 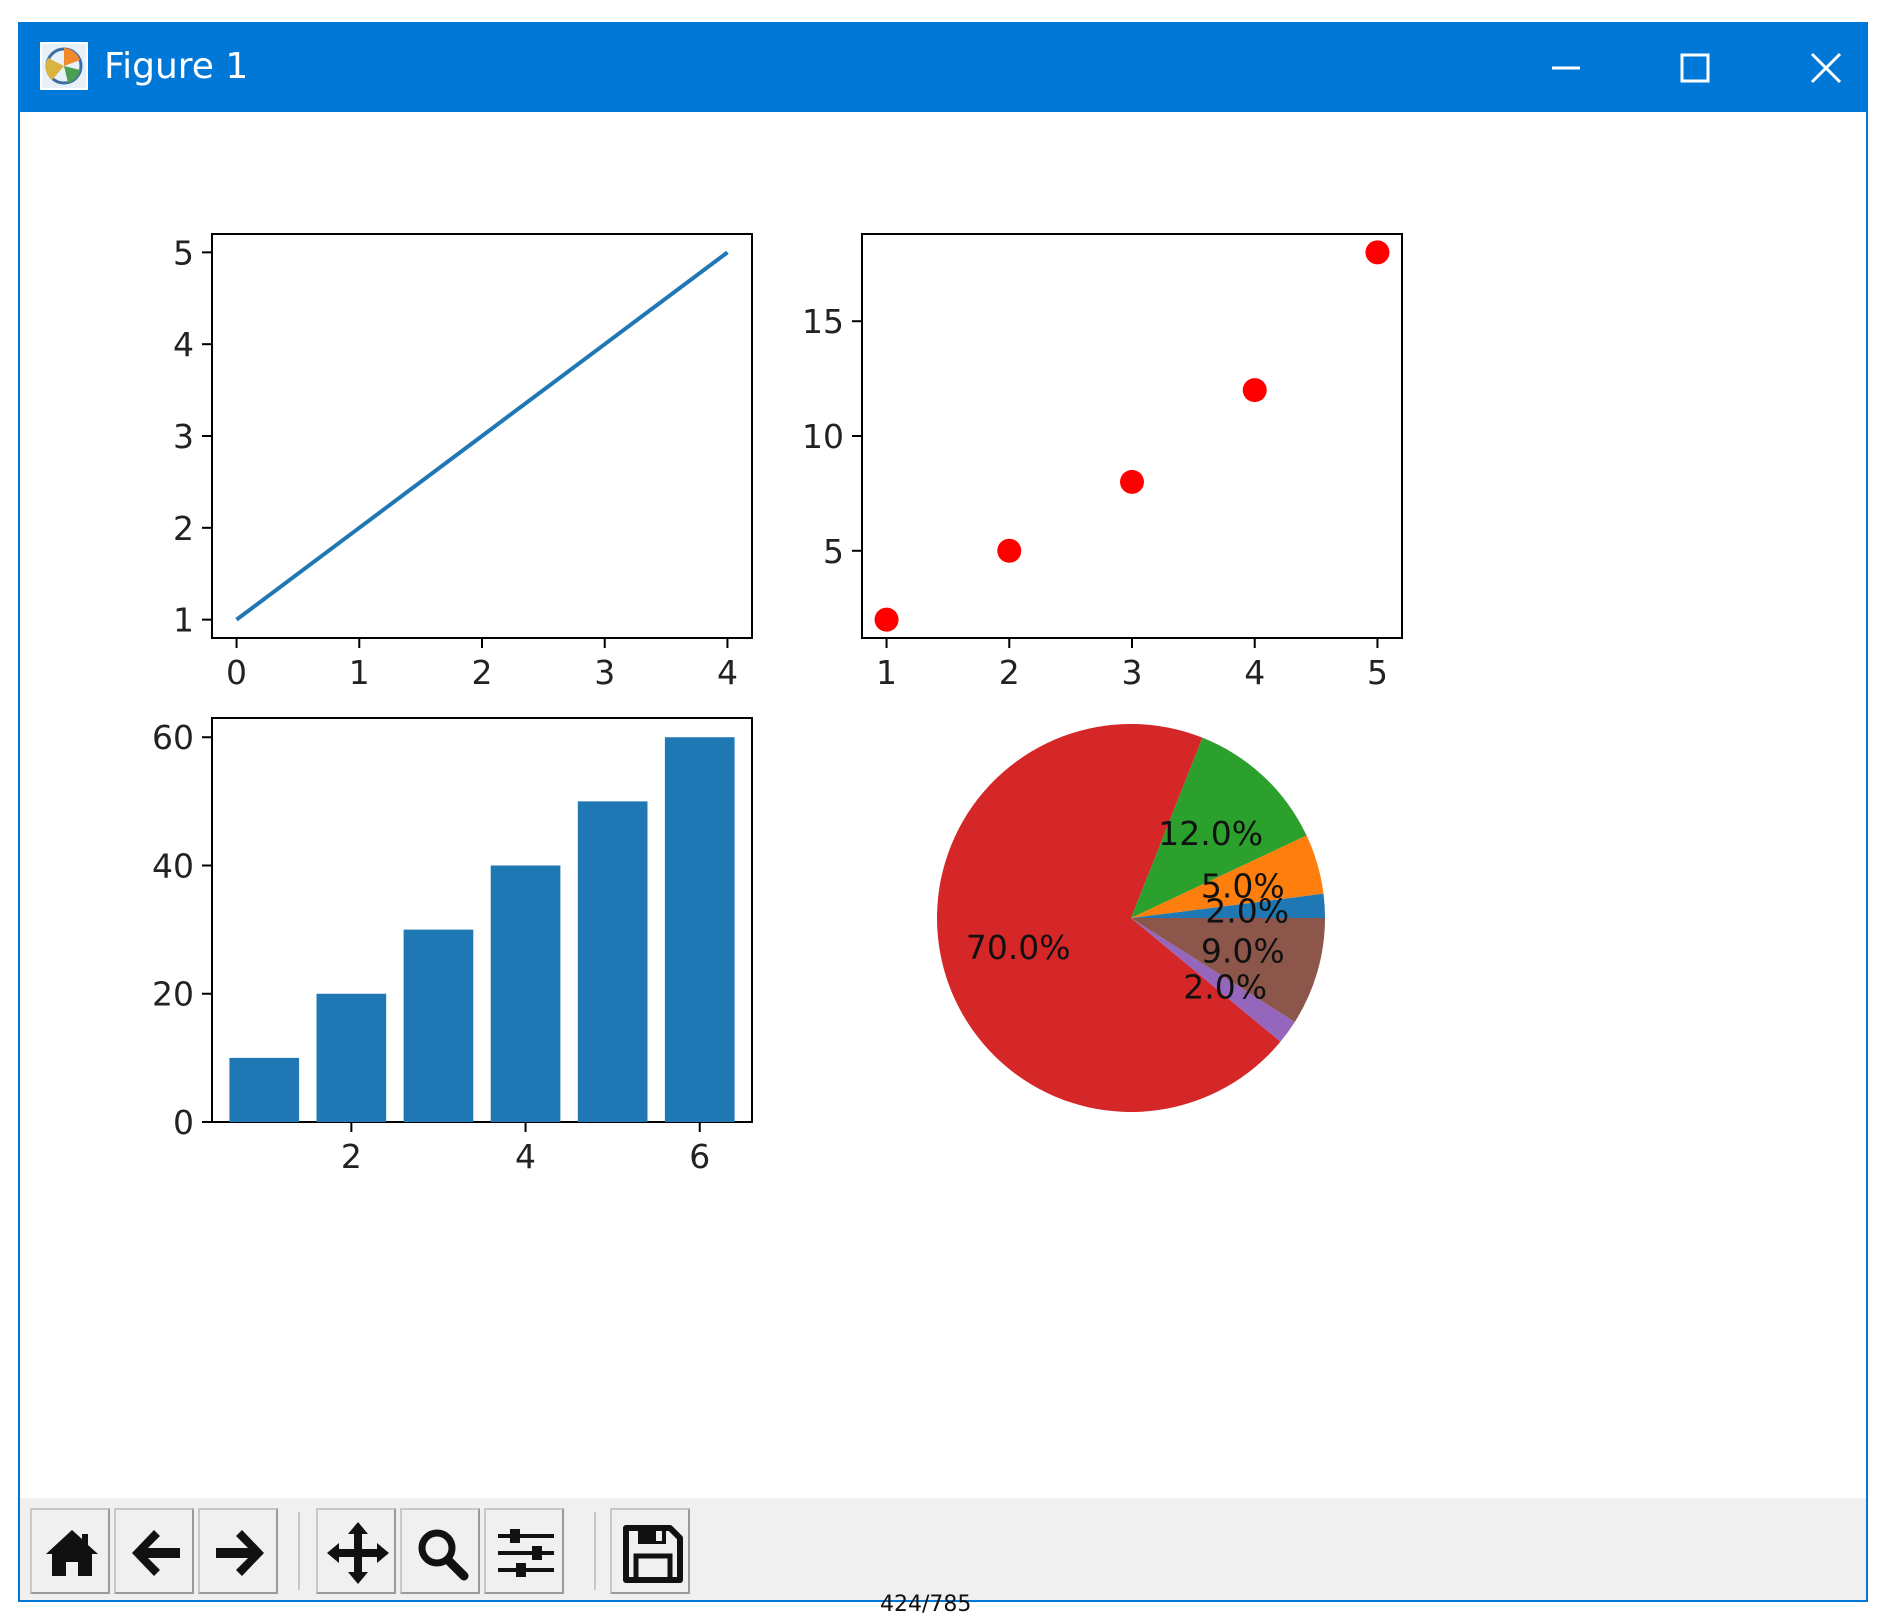 I want to click on matplotlib-figure-icon, so click(x=64, y=66).